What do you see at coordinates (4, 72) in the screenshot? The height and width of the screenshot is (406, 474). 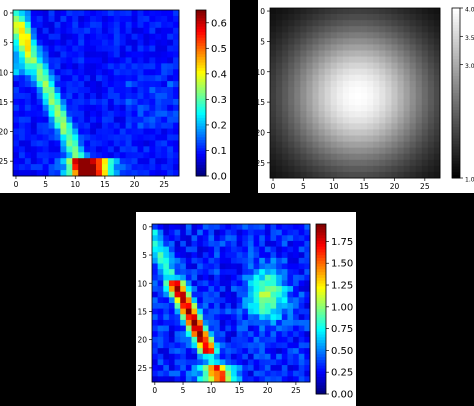 I see `y-tick-label: 10` at bounding box center [4, 72].